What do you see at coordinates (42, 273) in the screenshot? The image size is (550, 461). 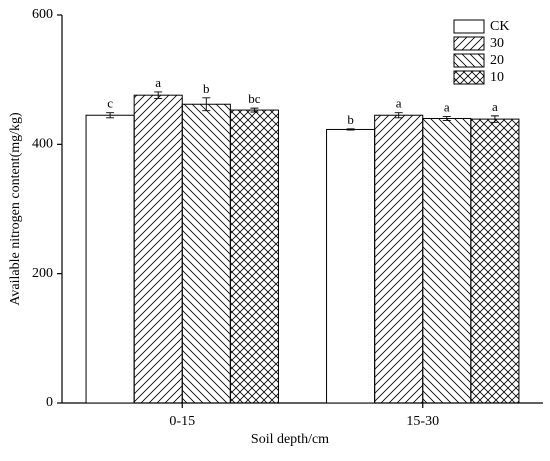 I see `y-tick-label: 200` at bounding box center [42, 273].